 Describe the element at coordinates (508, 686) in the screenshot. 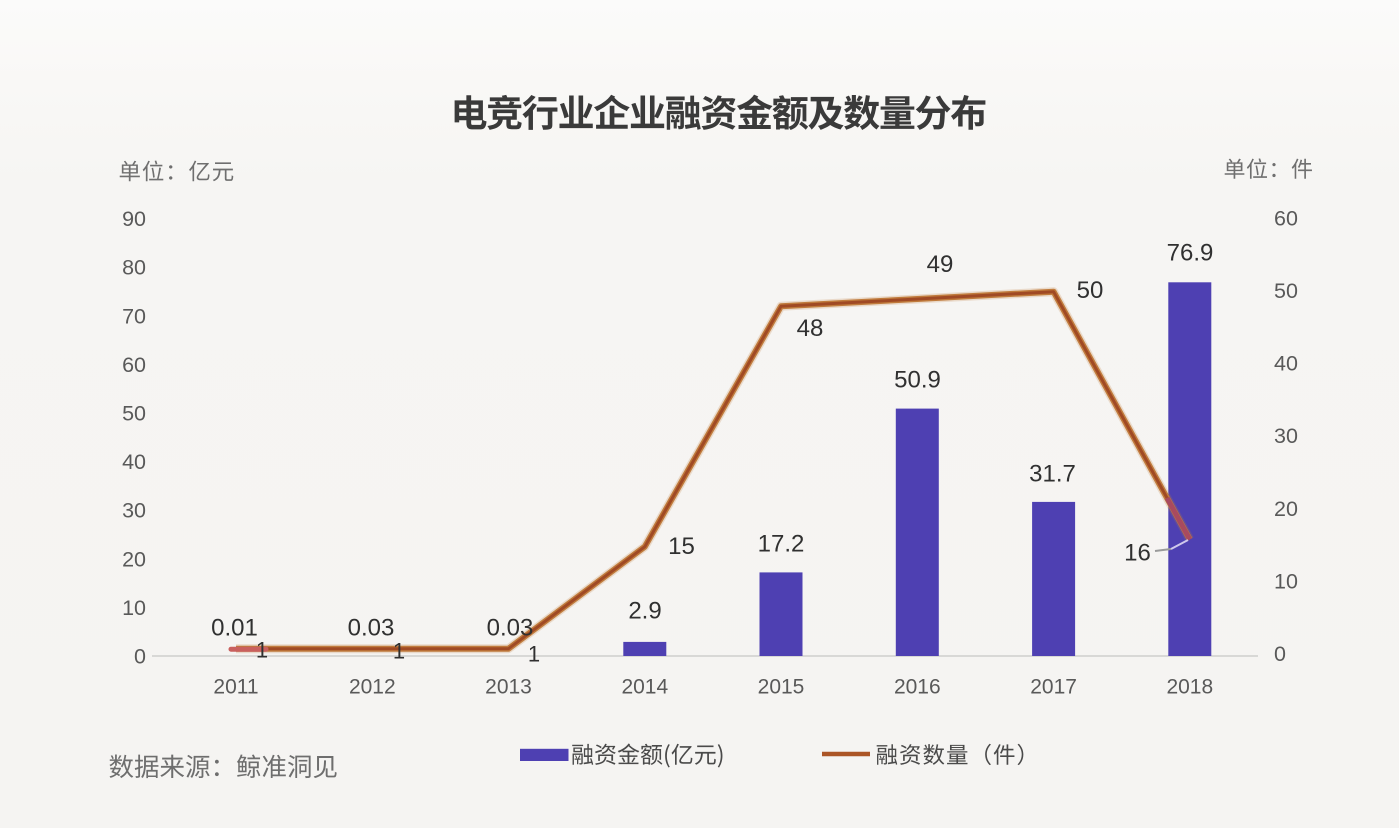

I see `svg-text: 2013` at that location.